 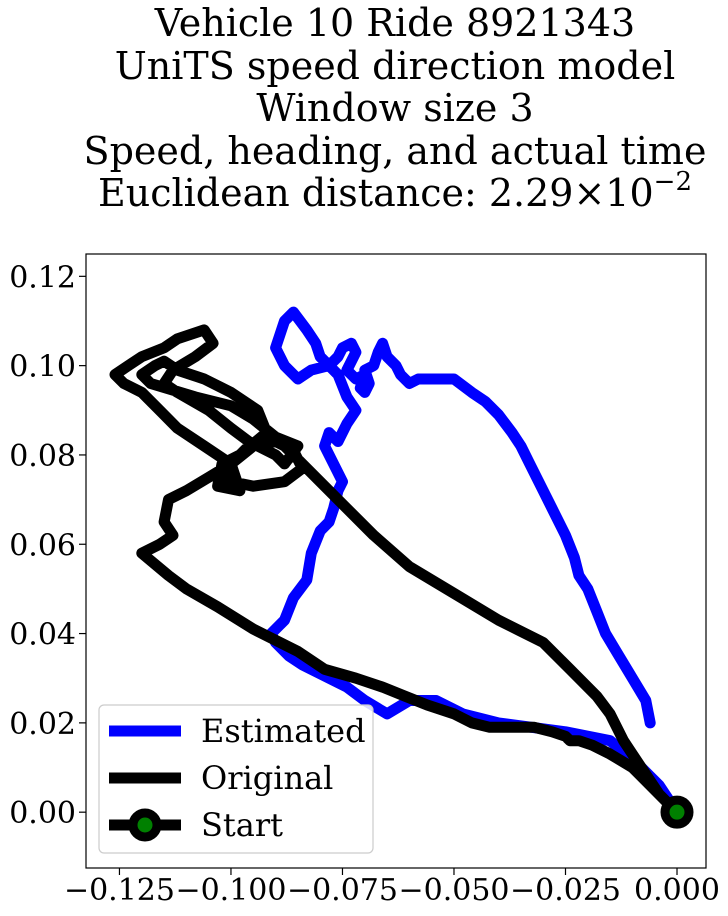 I want to click on x-axis: −0.125 −0.100 −0.075 −0.050 −0.025 0.000, so click(x=392, y=888).